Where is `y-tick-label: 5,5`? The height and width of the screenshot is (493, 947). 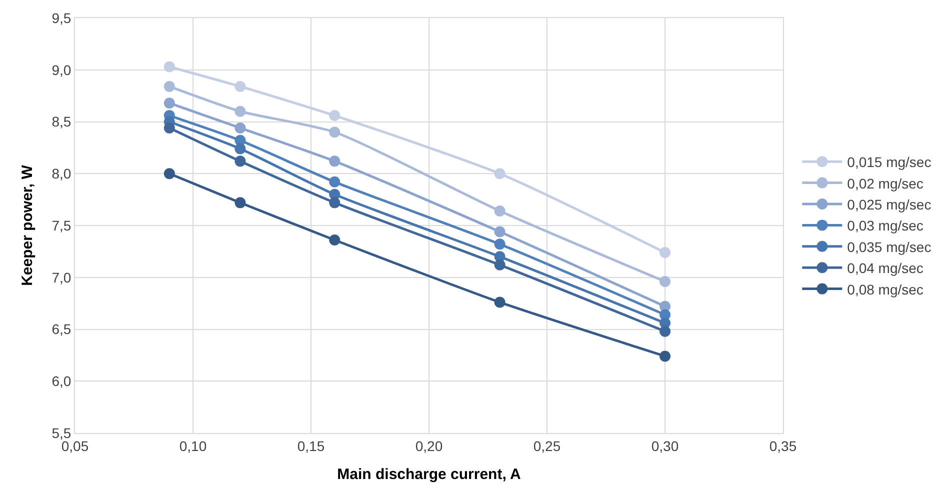
y-tick-label: 5,5 is located at coordinates (62, 432).